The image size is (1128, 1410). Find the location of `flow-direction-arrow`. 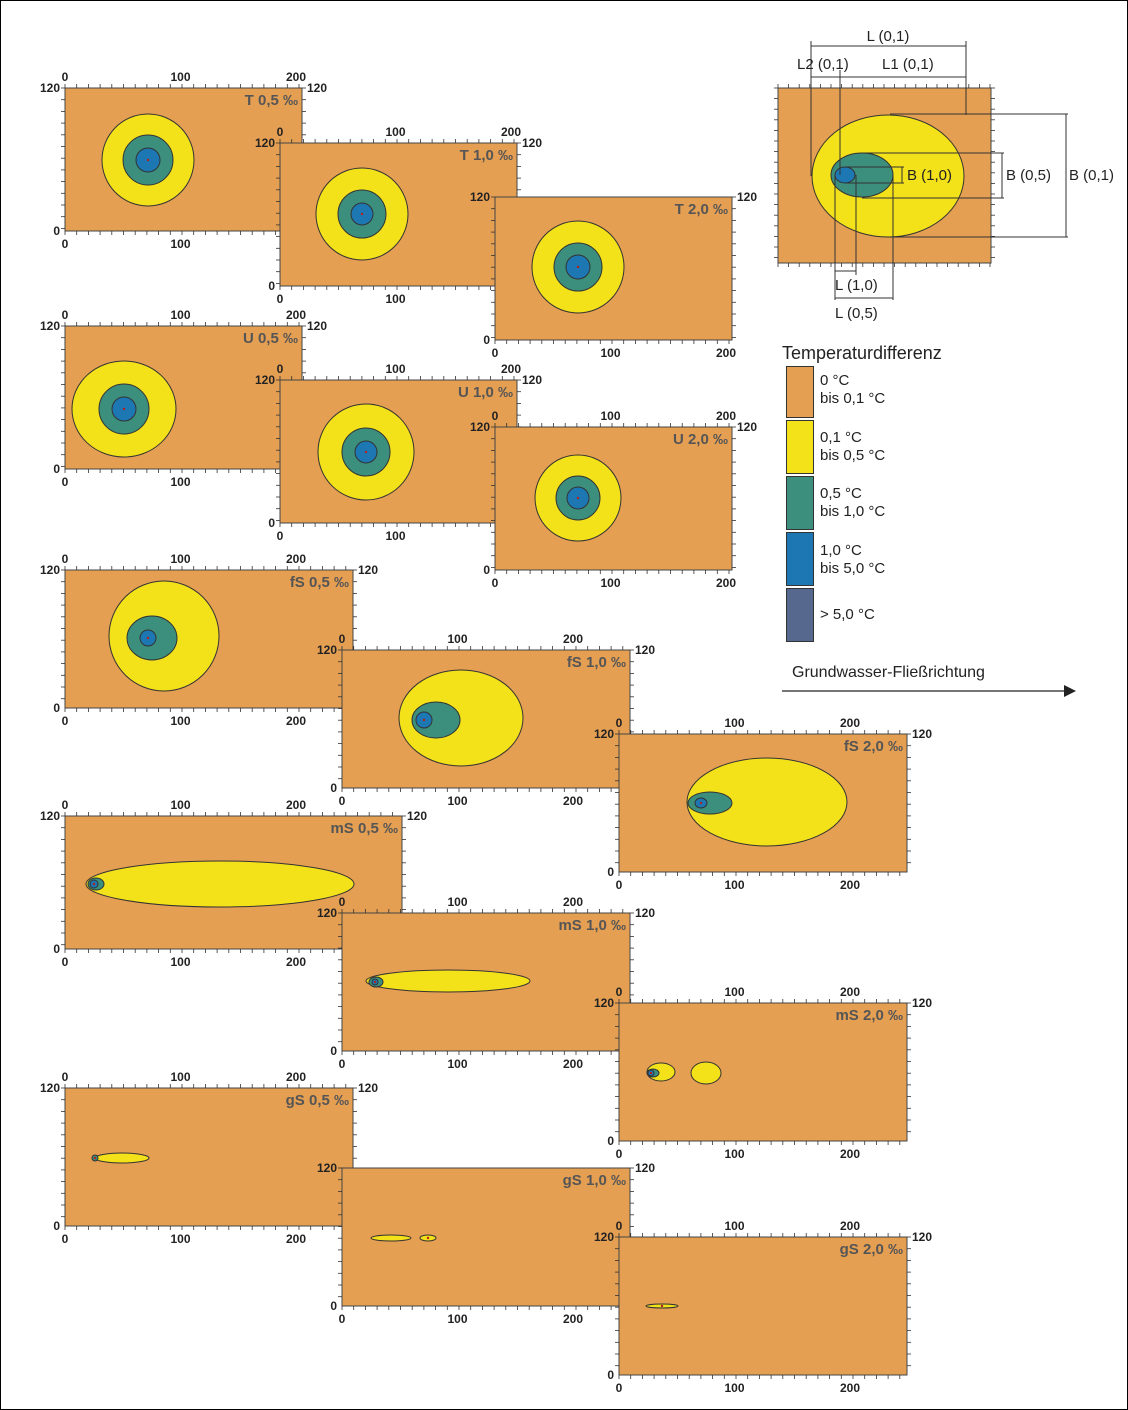

flow-direction-arrow is located at coordinates (929, 691).